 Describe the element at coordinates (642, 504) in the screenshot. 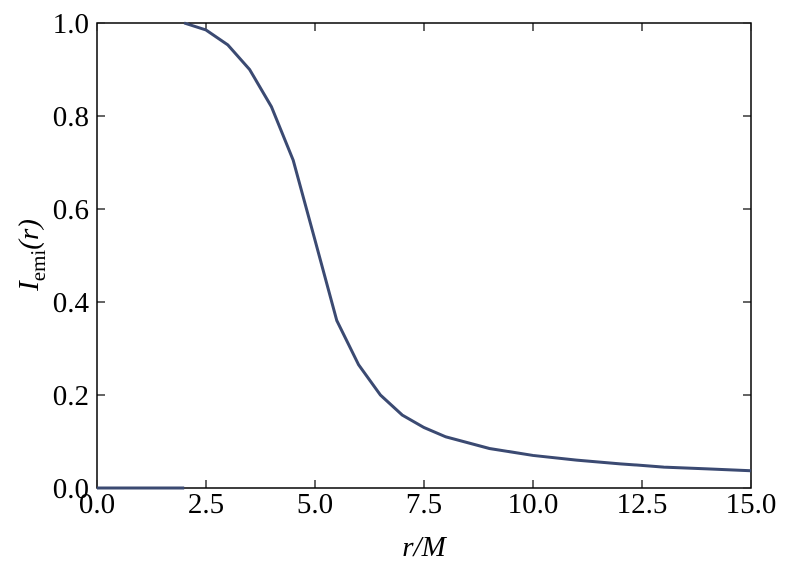

I see `x-tick-label: 12.5` at that location.